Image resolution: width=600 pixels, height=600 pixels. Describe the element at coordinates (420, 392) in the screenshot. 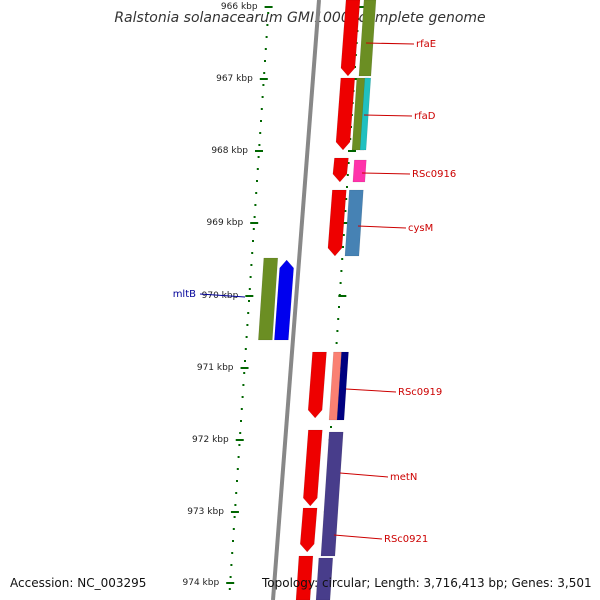

I see `gene-label-RSc0919: RSc0919` at that location.